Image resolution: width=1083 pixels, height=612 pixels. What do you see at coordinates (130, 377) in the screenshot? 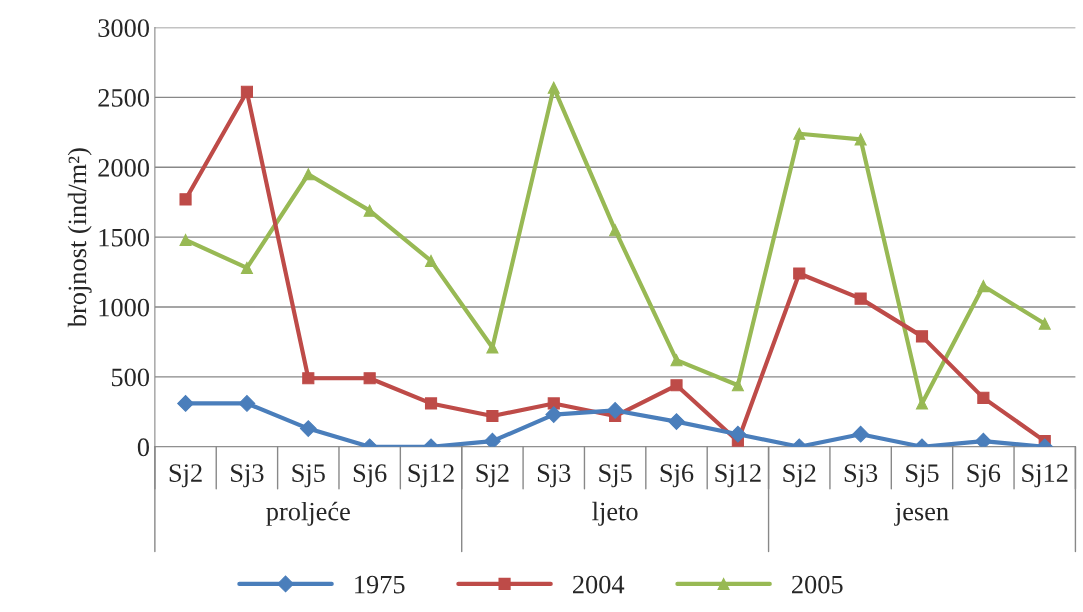
I see `y-tick-label: 500` at bounding box center [130, 377].